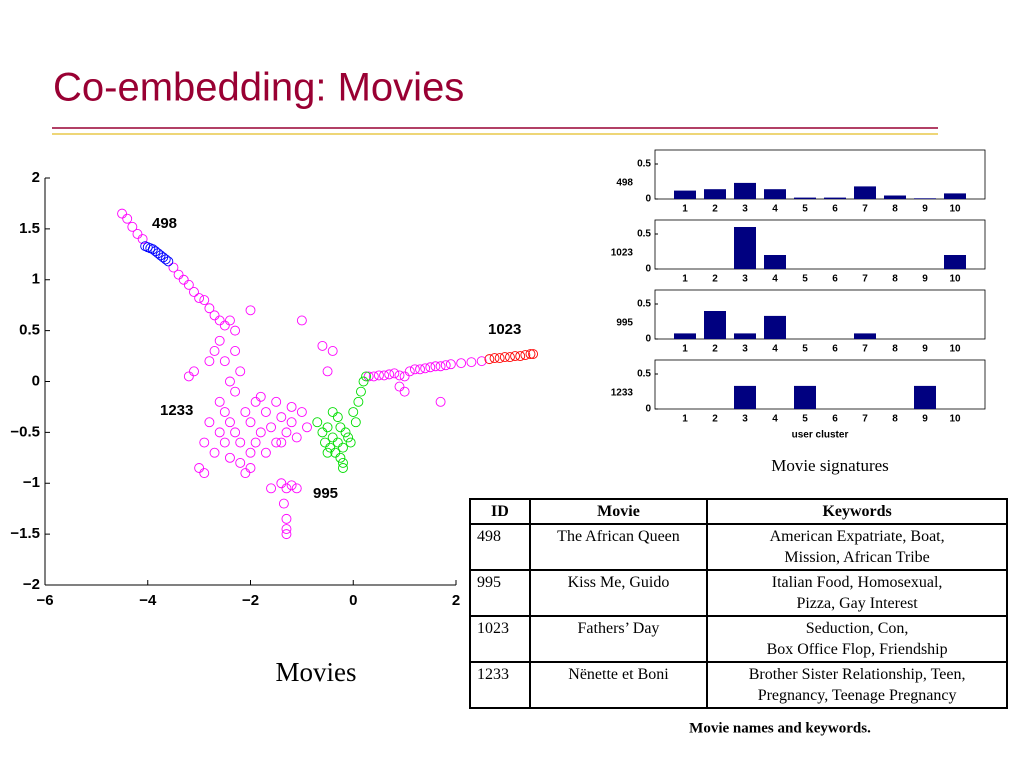 The image size is (1024, 768). Describe the element at coordinates (44, 600) in the screenshot. I see `x-tick-label: −6` at that location.